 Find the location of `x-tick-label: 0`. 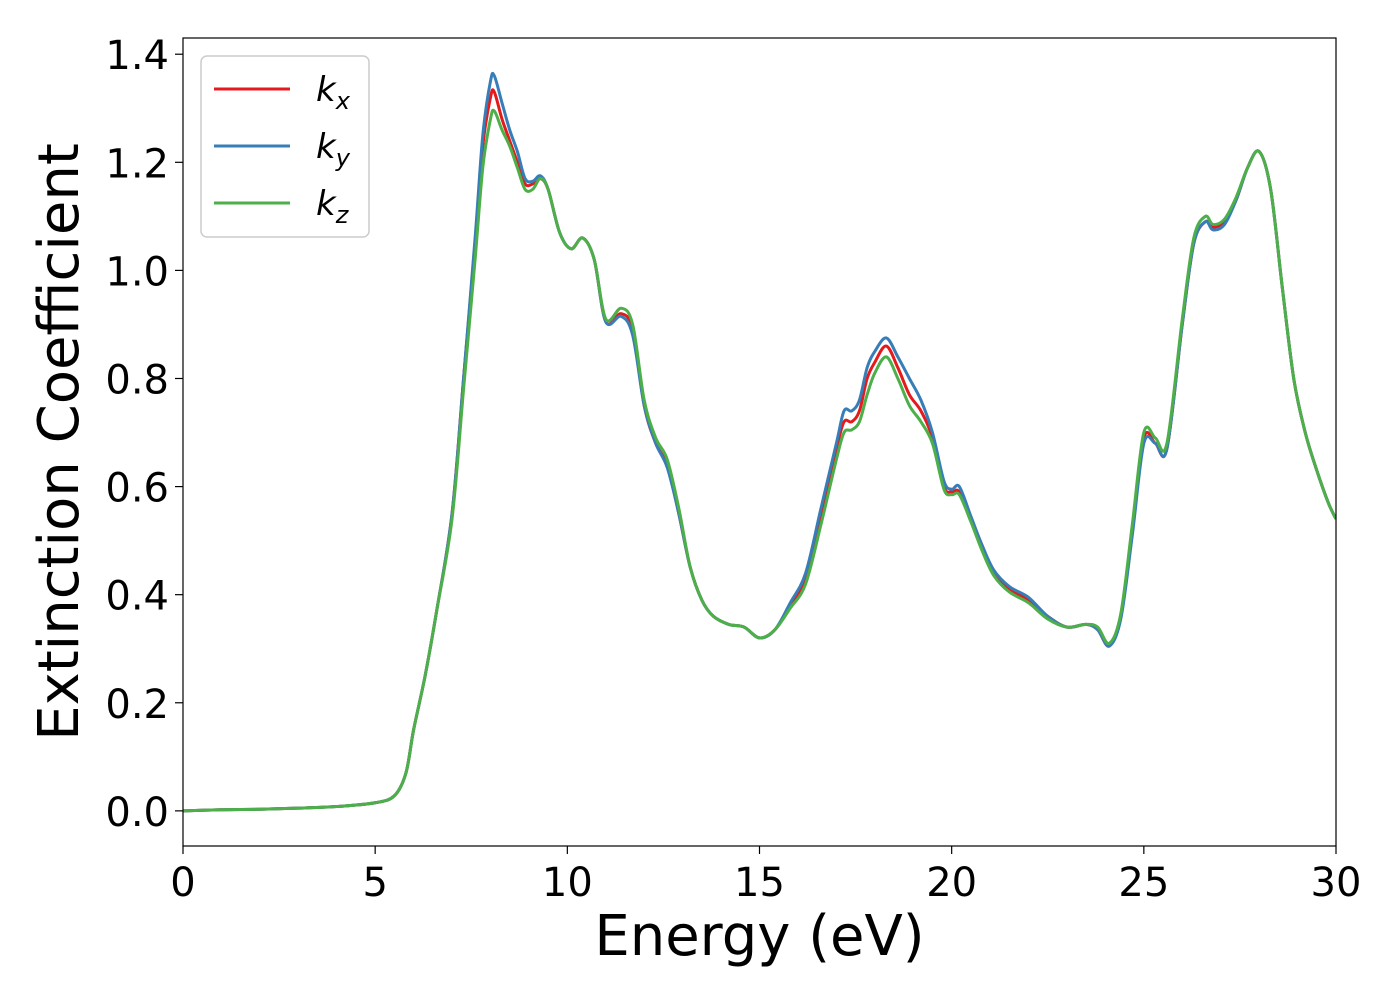

x-tick-label: 0 is located at coordinates (182, 883).